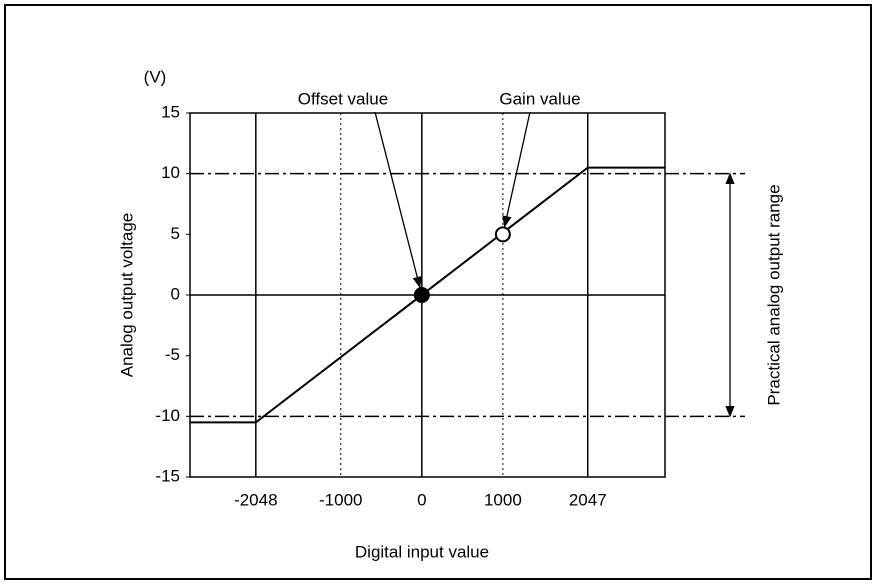  Describe the element at coordinates (255, 499) in the screenshot. I see `x-tick-label: -2048` at that location.